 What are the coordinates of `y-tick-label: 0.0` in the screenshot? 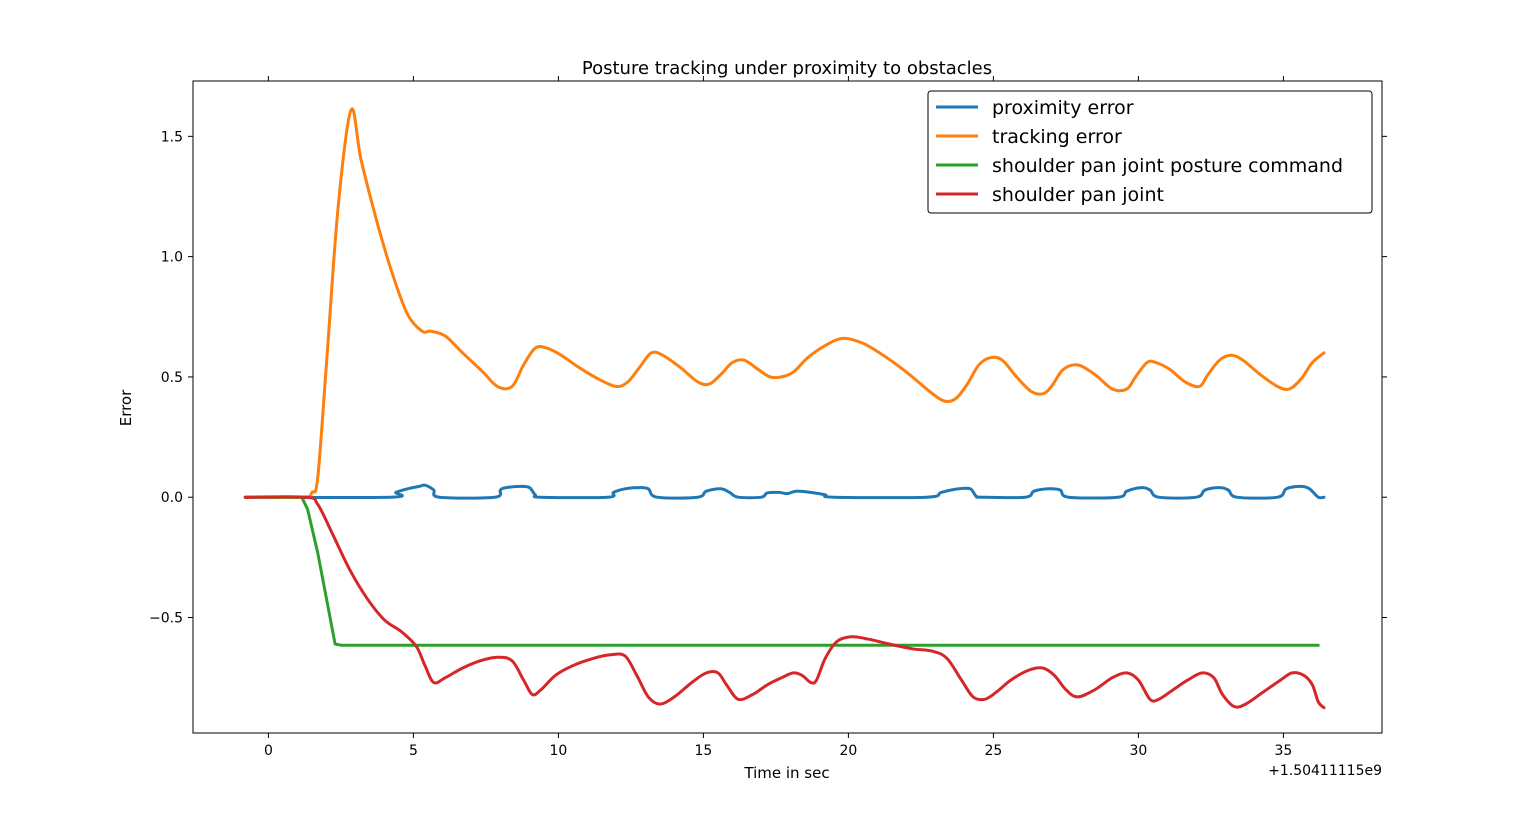 It's located at (172, 498).